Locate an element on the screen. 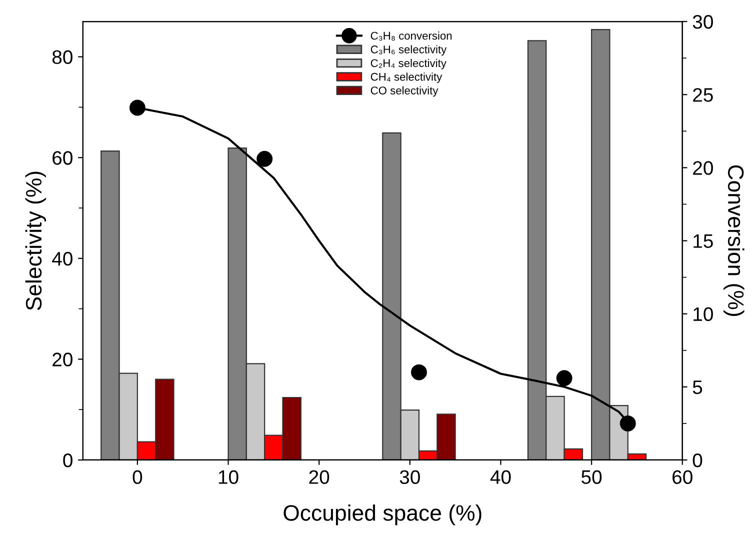  y2-tick-label: 15 is located at coordinates (703, 241).